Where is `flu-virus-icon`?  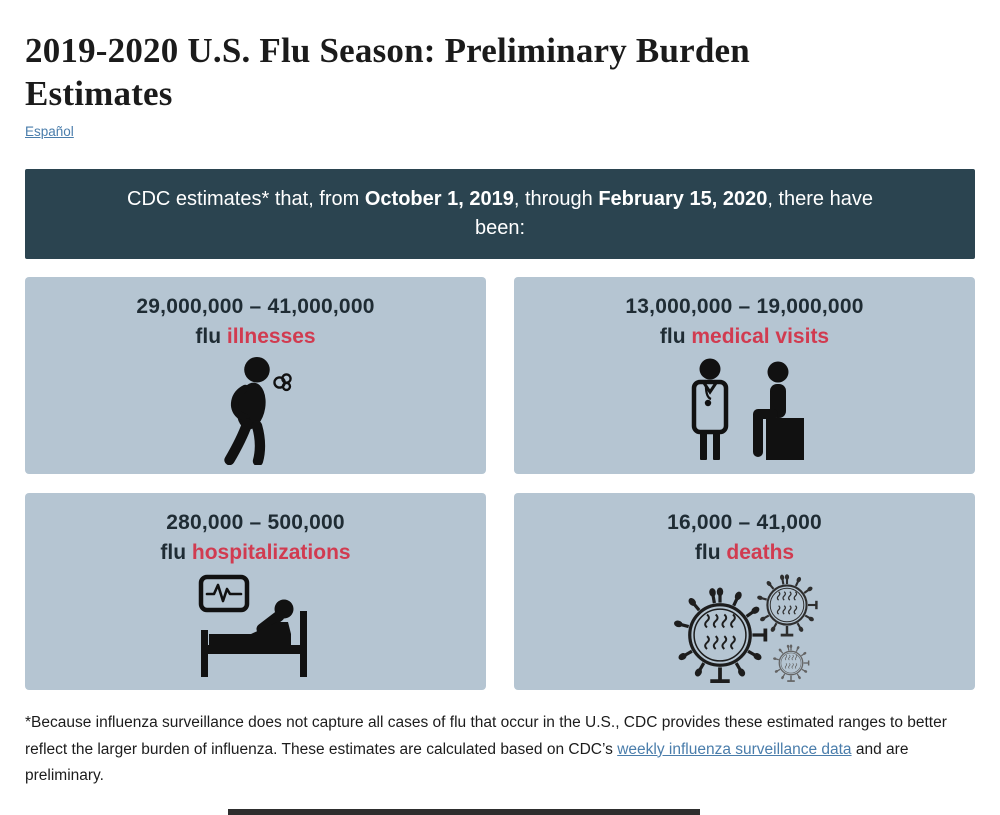 flu-virus-icon is located at coordinates (744, 626).